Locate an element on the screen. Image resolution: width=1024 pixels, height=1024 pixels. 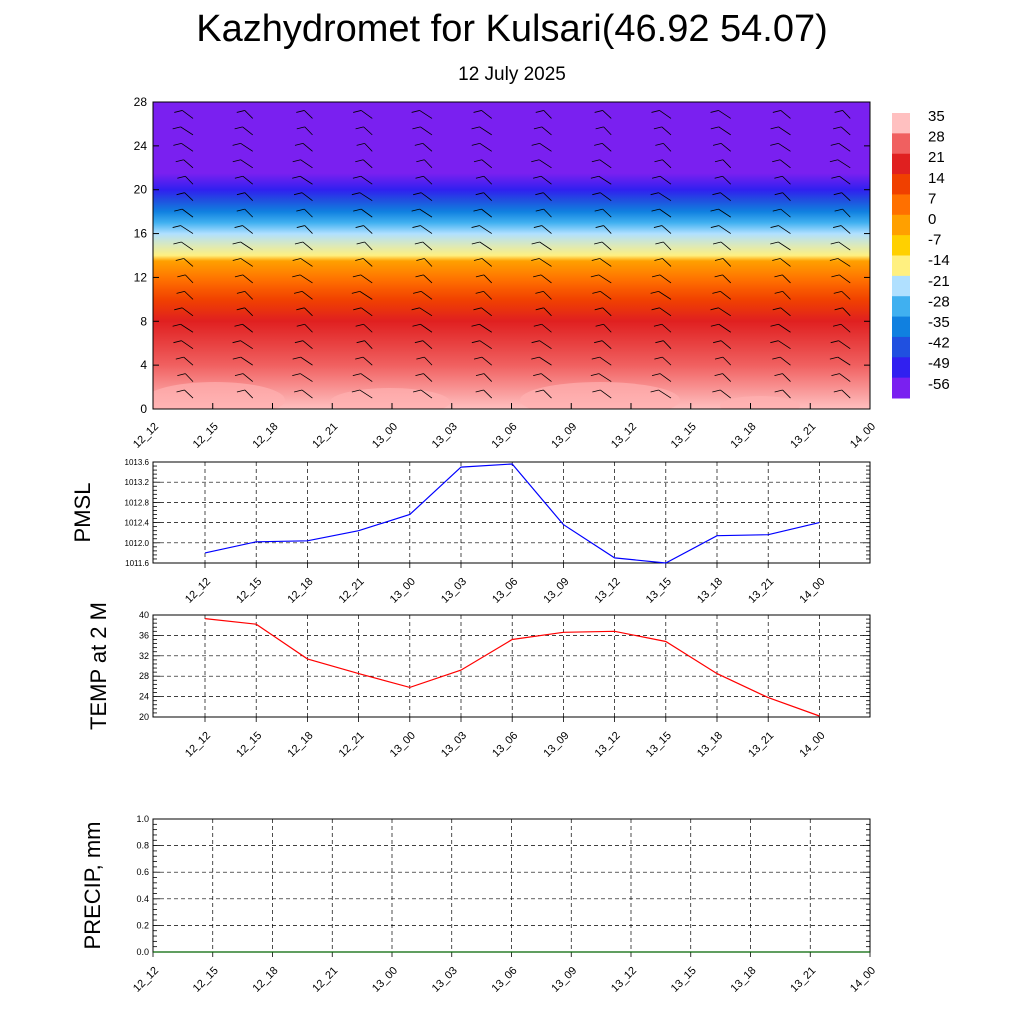
ytick-label: 0.0 is located at coordinates (142, 952).